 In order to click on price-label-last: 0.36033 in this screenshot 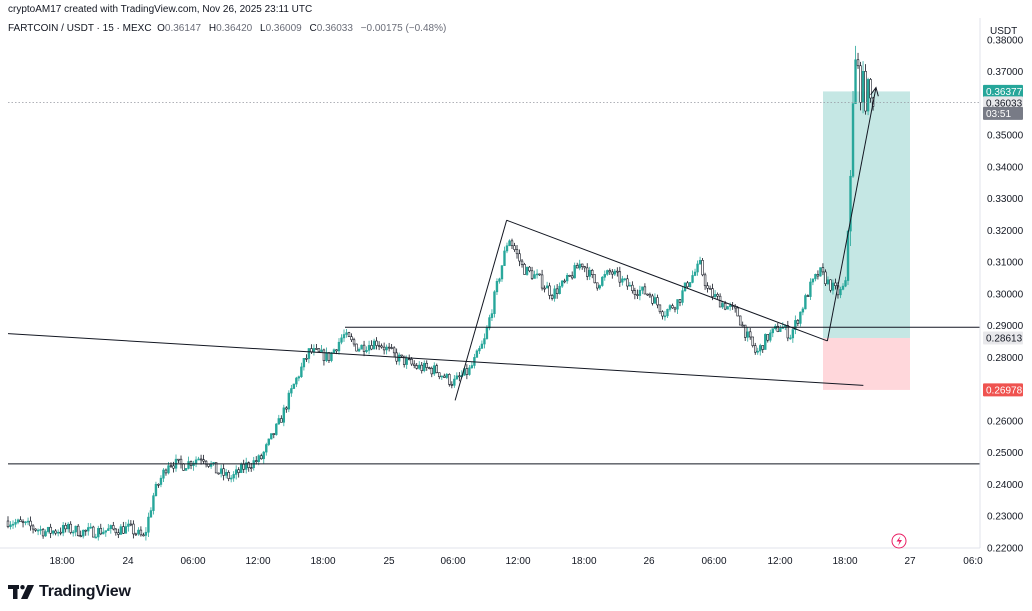, I will do `click(1004, 103)`.